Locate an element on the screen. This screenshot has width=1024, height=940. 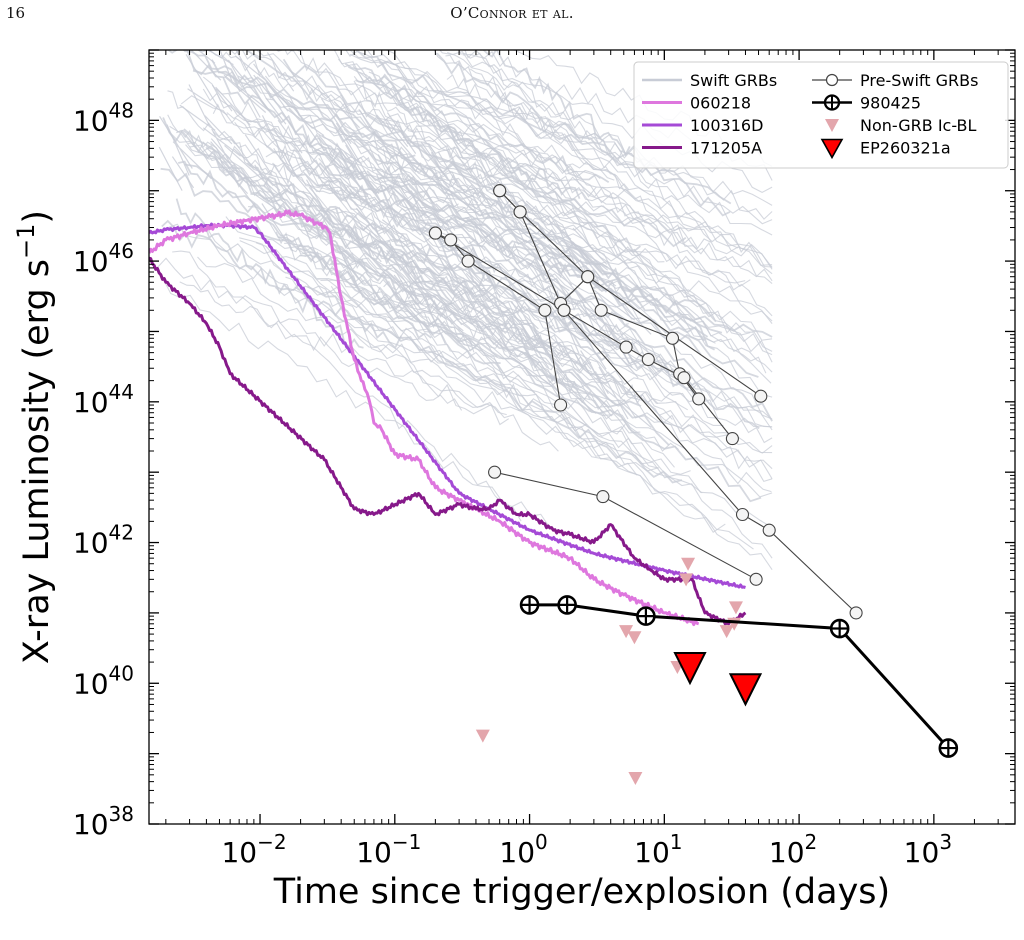
legend-swatch-cross is located at coordinates (832, 102).